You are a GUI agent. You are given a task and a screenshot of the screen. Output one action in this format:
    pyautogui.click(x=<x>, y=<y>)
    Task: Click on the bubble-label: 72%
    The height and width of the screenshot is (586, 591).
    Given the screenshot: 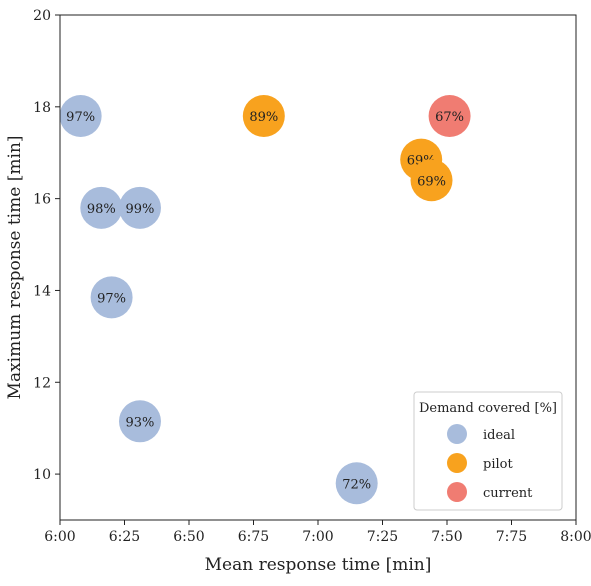 What is the action you would take?
    pyautogui.click(x=356, y=484)
    